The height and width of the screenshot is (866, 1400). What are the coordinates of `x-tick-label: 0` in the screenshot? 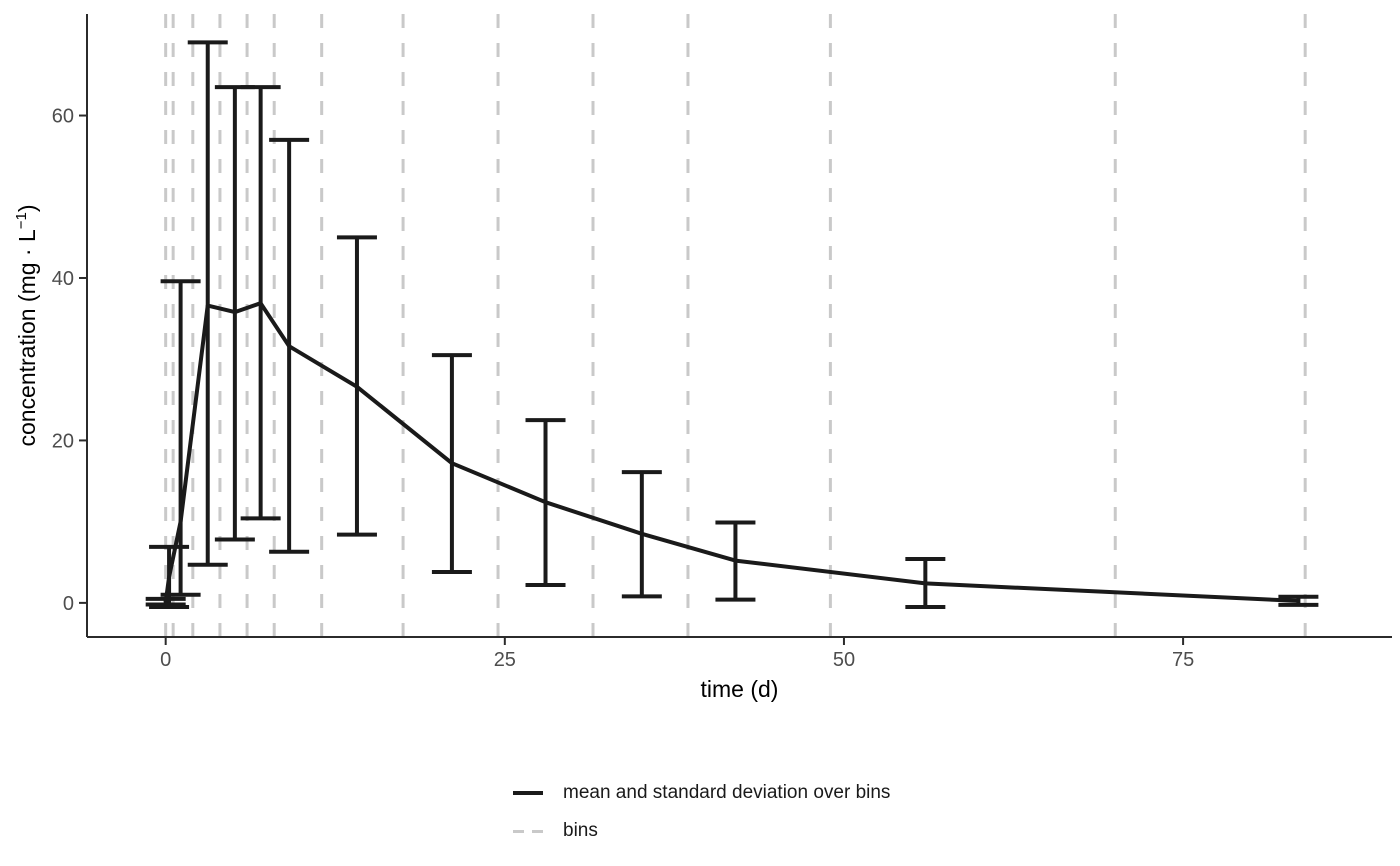 It's located at (165, 660).